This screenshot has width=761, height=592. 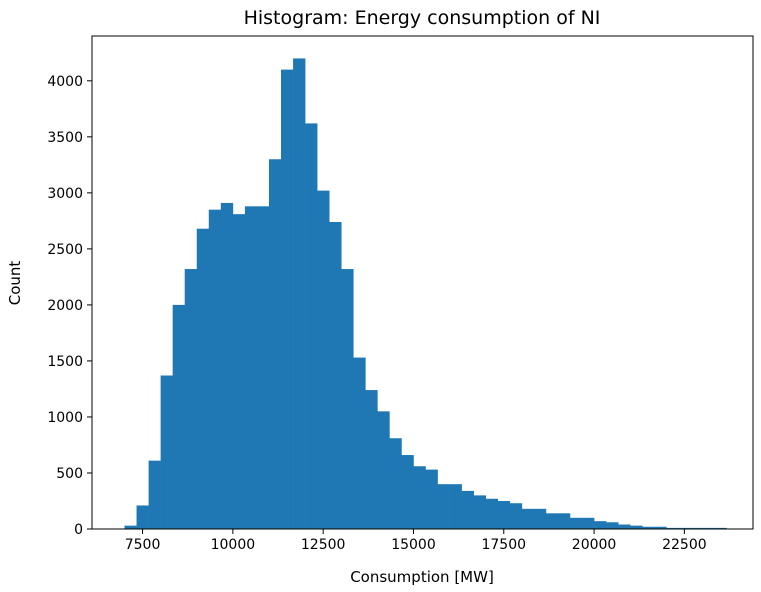 I want to click on chart-title: Histogram: Energy consumption of NI, so click(x=422, y=18).